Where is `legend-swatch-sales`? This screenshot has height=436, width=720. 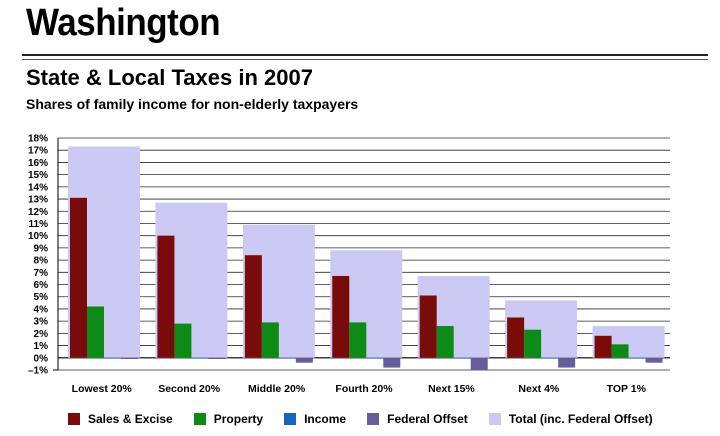
legend-swatch-sales is located at coordinates (74, 419).